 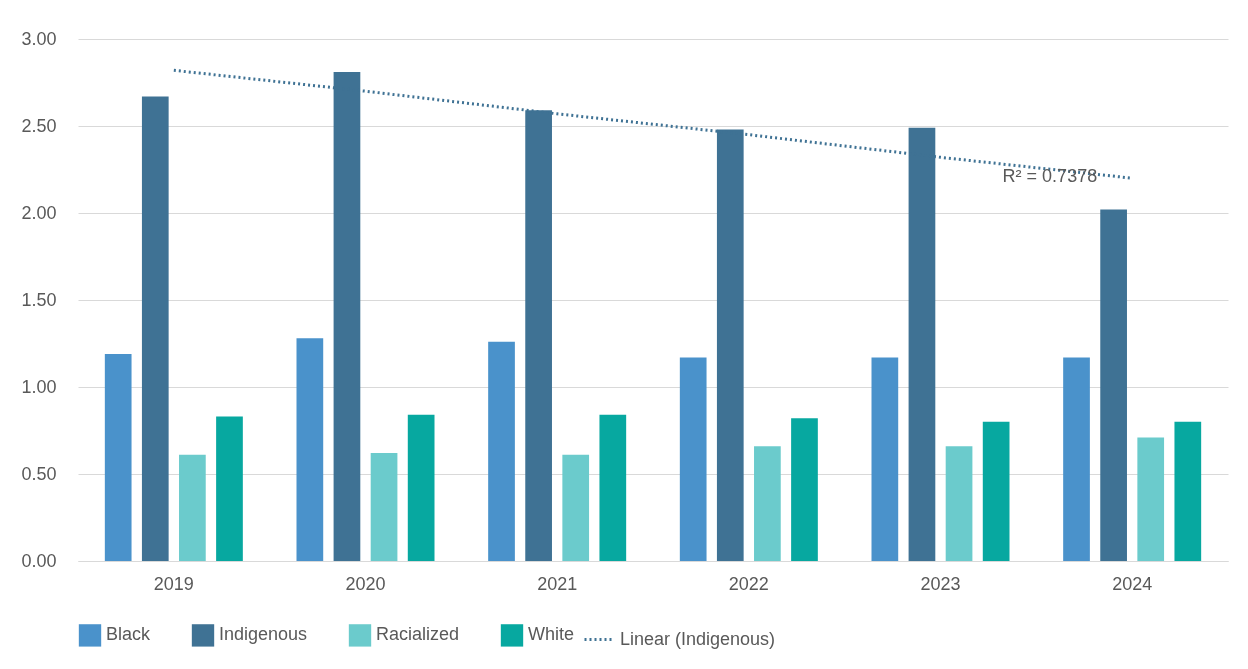 What do you see at coordinates (940, 583) in the screenshot?
I see `x-tick-label: 2023` at bounding box center [940, 583].